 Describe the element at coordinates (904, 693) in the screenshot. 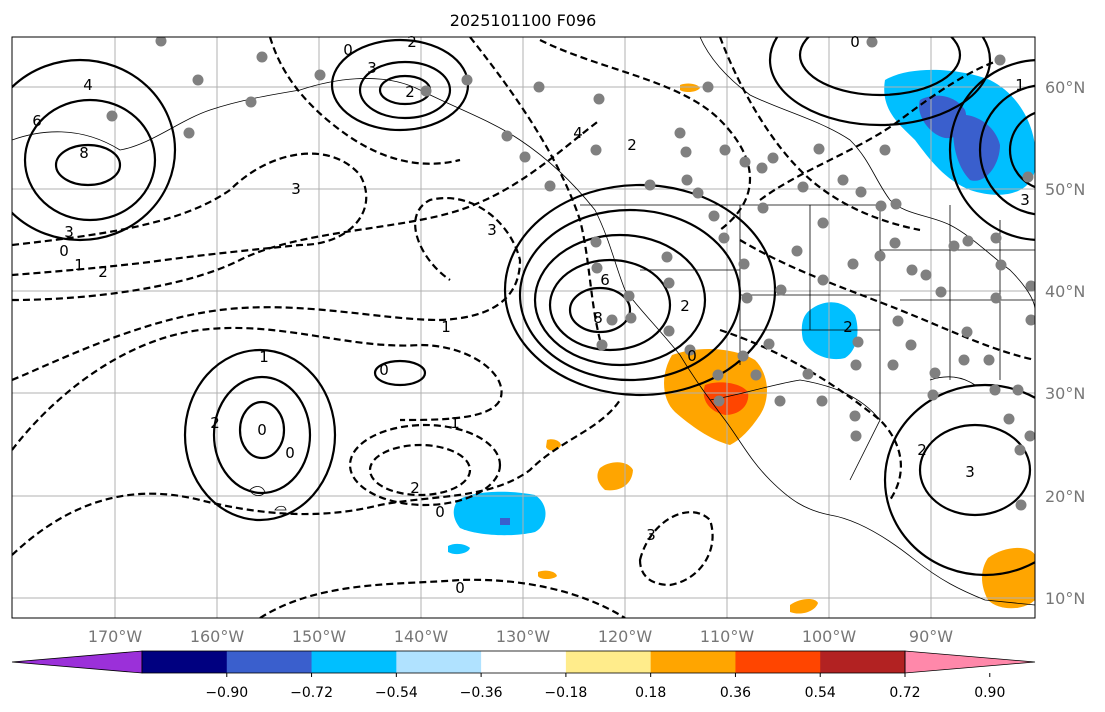

I see `colorbar-tick-label: 0.72` at that location.